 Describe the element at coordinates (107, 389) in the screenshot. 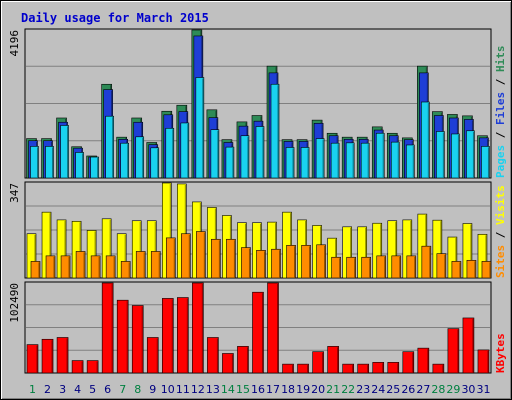

I see `day-label: 6` at that location.